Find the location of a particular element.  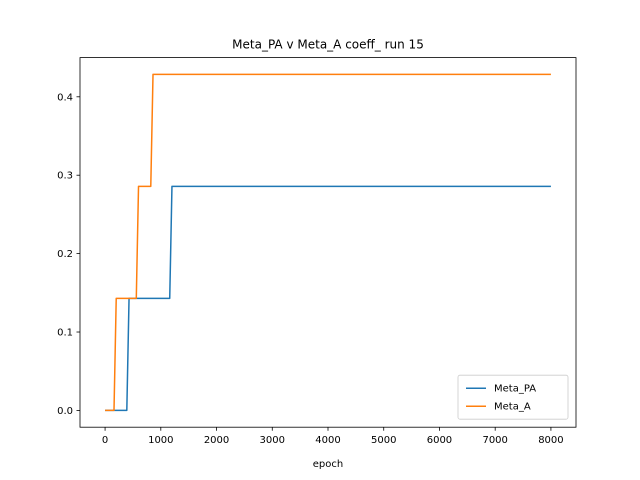

x-axis-ticks: 0 1000 2000 3000 4000 5000 6000 7000 8000 is located at coordinates (333, 436).